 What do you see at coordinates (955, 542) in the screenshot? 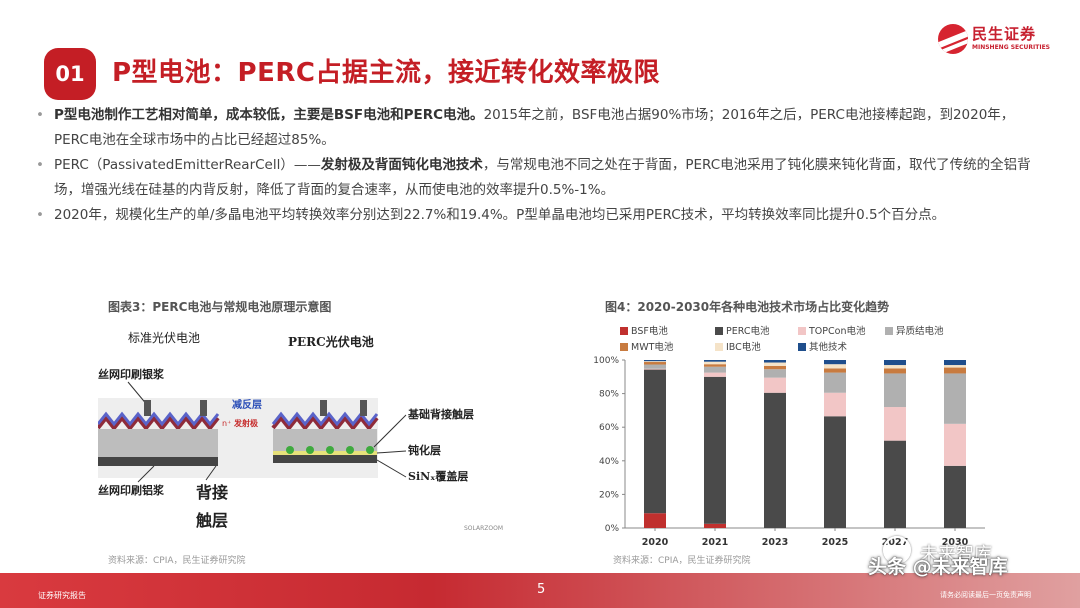
I see `x-tick-label: 2030` at bounding box center [955, 542].